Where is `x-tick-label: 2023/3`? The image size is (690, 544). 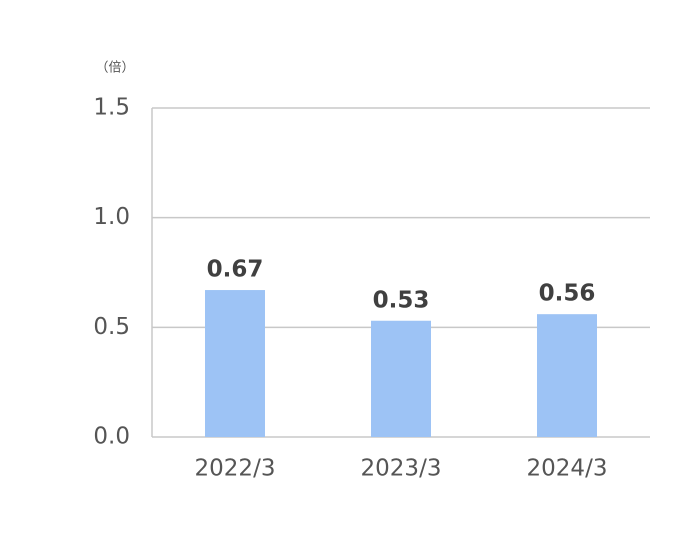
x-tick-label: 2023/3 is located at coordinates (401, 469).